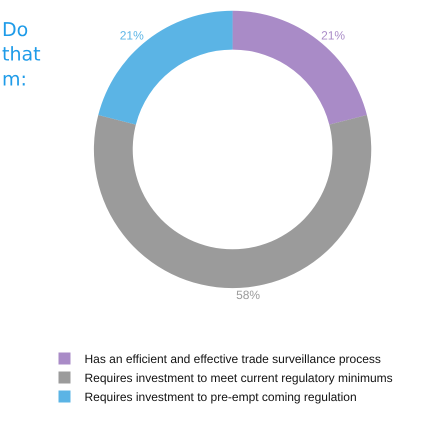 This screenshot has width=443, height=430. Describe the element at coordinates (21, 54) in the screenshot. I see `text: Do that m:` at that location.